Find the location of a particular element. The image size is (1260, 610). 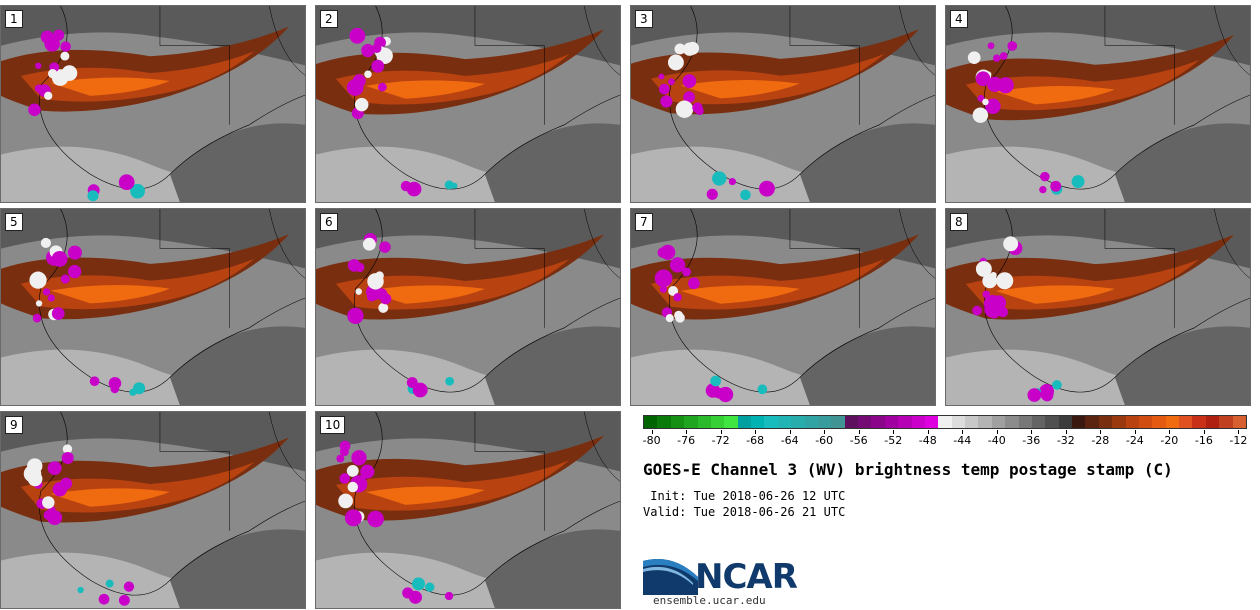

ncar-logo-icon is located at coordinates (670, 577).